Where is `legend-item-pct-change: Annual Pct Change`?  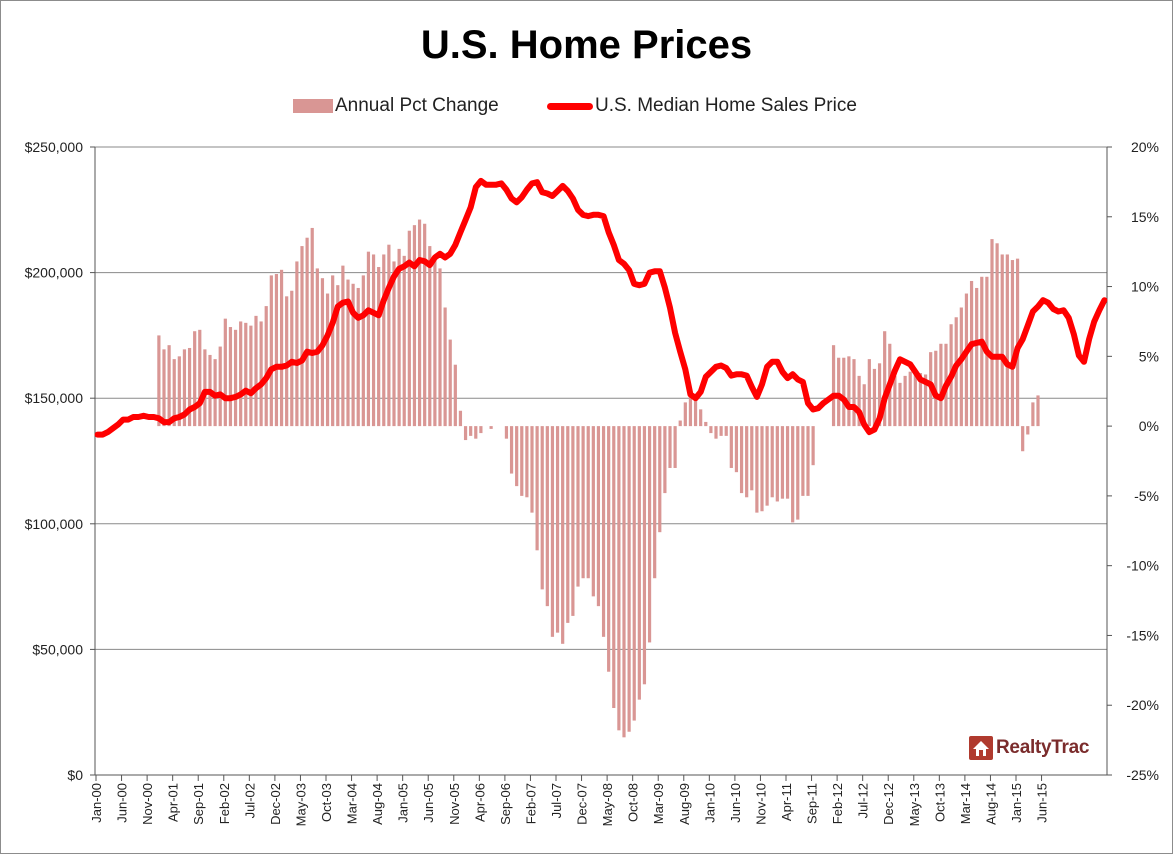
legend-item-pct-change: Annual Pct Change is located at coordinates (396, 106).